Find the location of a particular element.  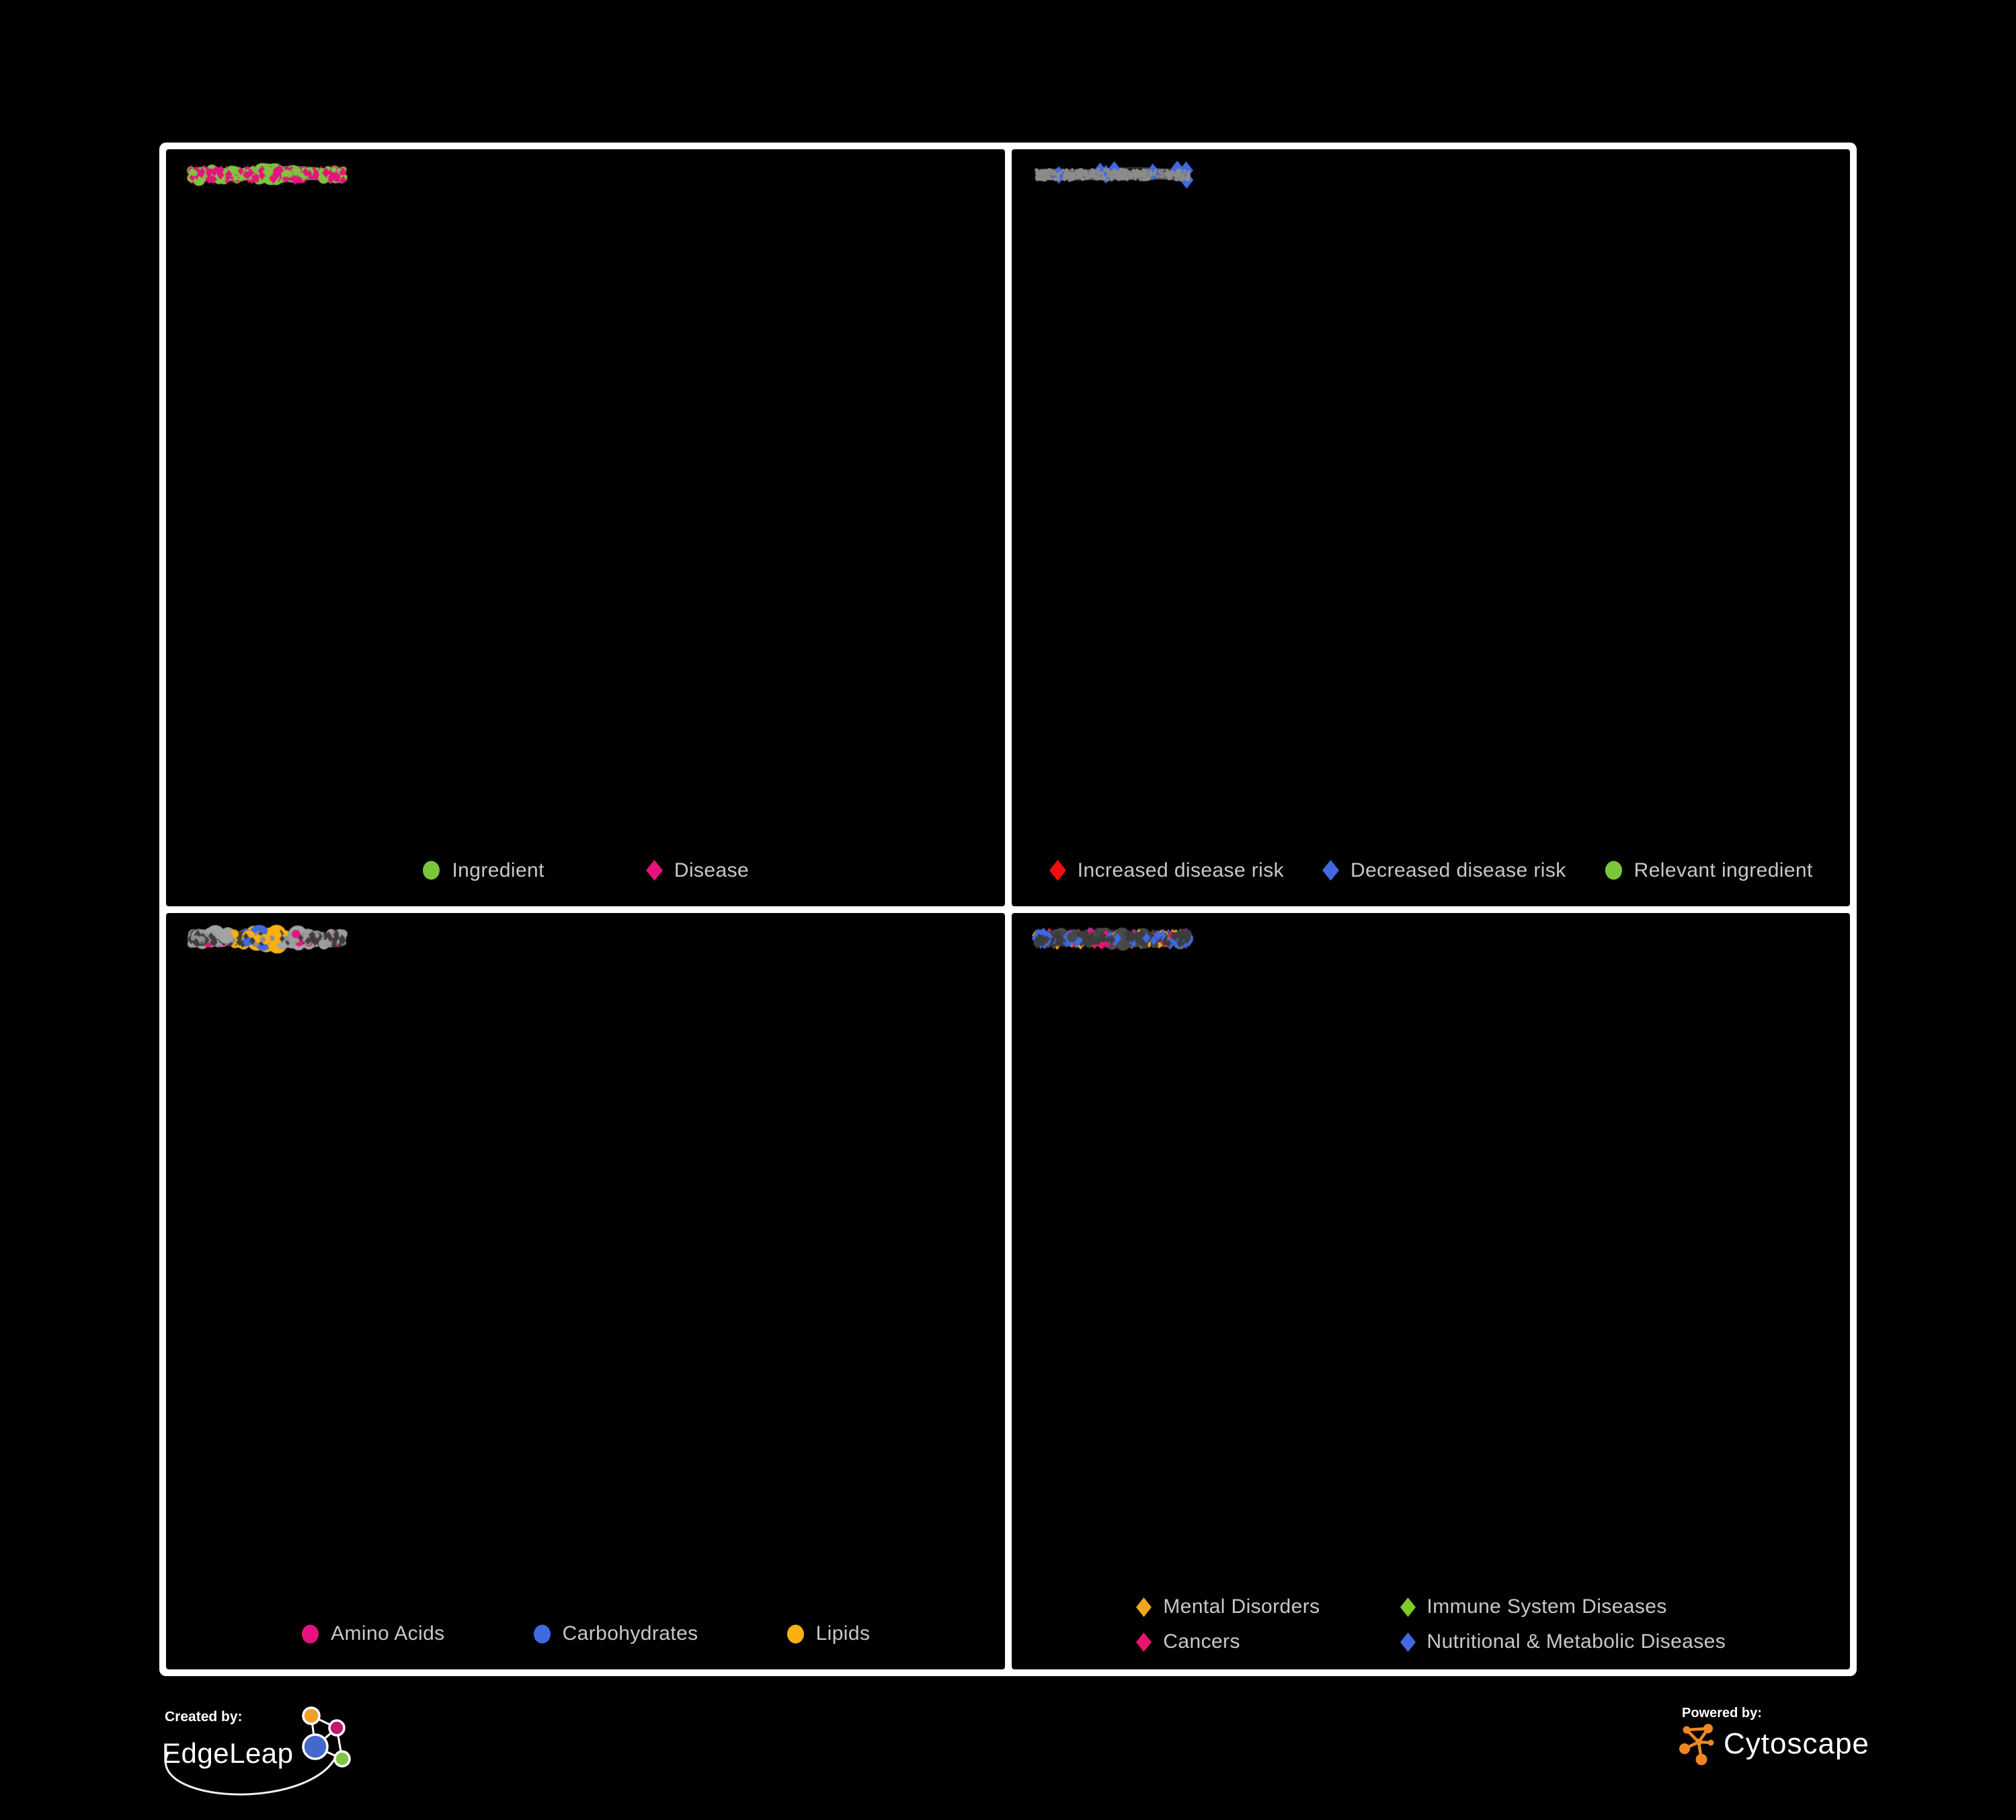

legend-label: Ingredient is located at coordinates (498, 870).